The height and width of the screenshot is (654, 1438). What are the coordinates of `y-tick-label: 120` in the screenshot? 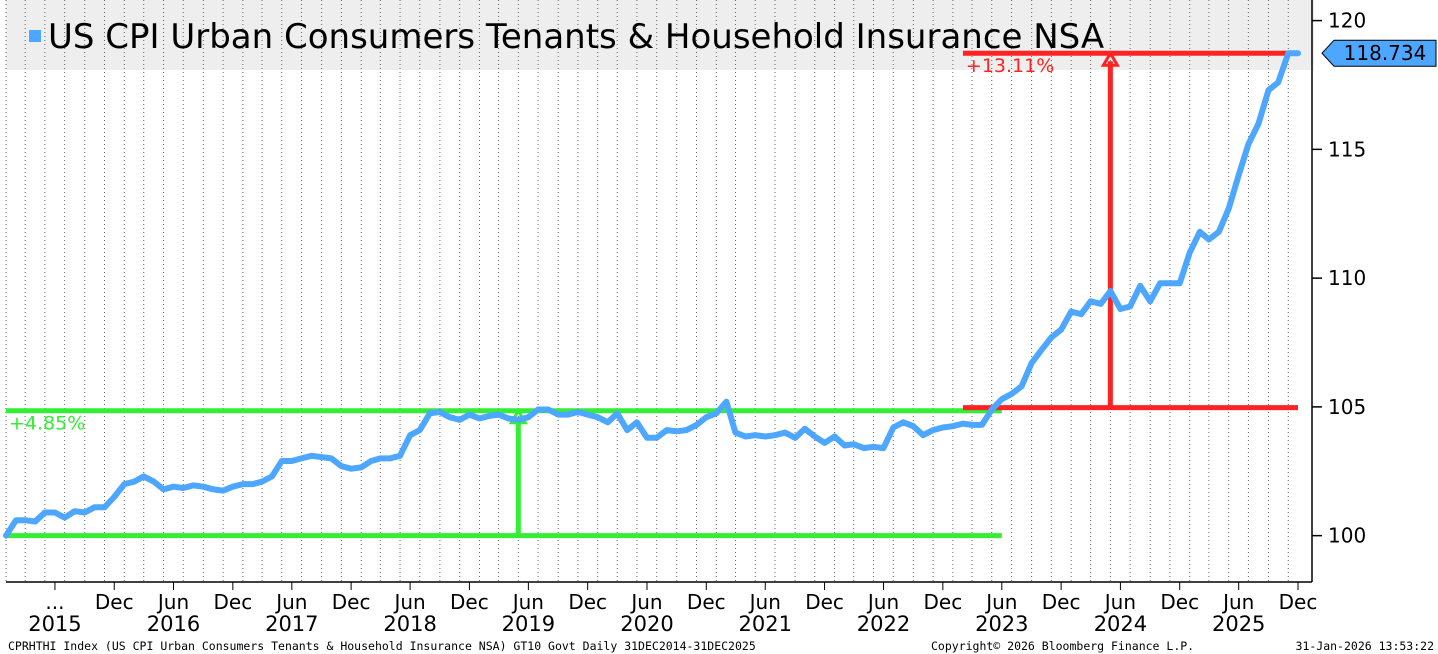 It's located at (1347, 21).